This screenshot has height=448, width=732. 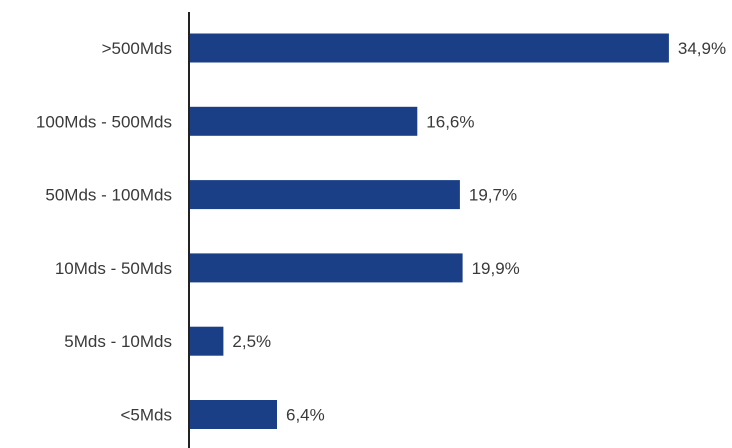 I want to click on value-label-4: 2,5%, so click(x=251, y=341).